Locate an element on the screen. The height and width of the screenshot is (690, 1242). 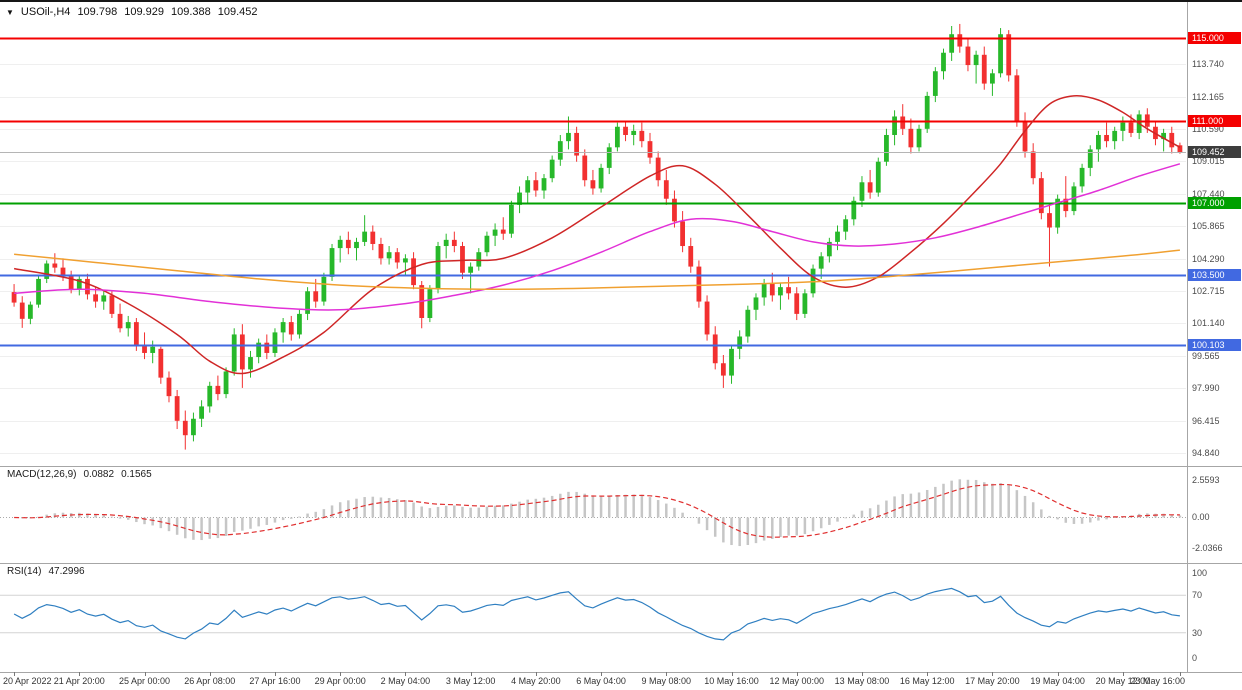
rsi-value: 47.2996 is located at coordinates (66, 571).